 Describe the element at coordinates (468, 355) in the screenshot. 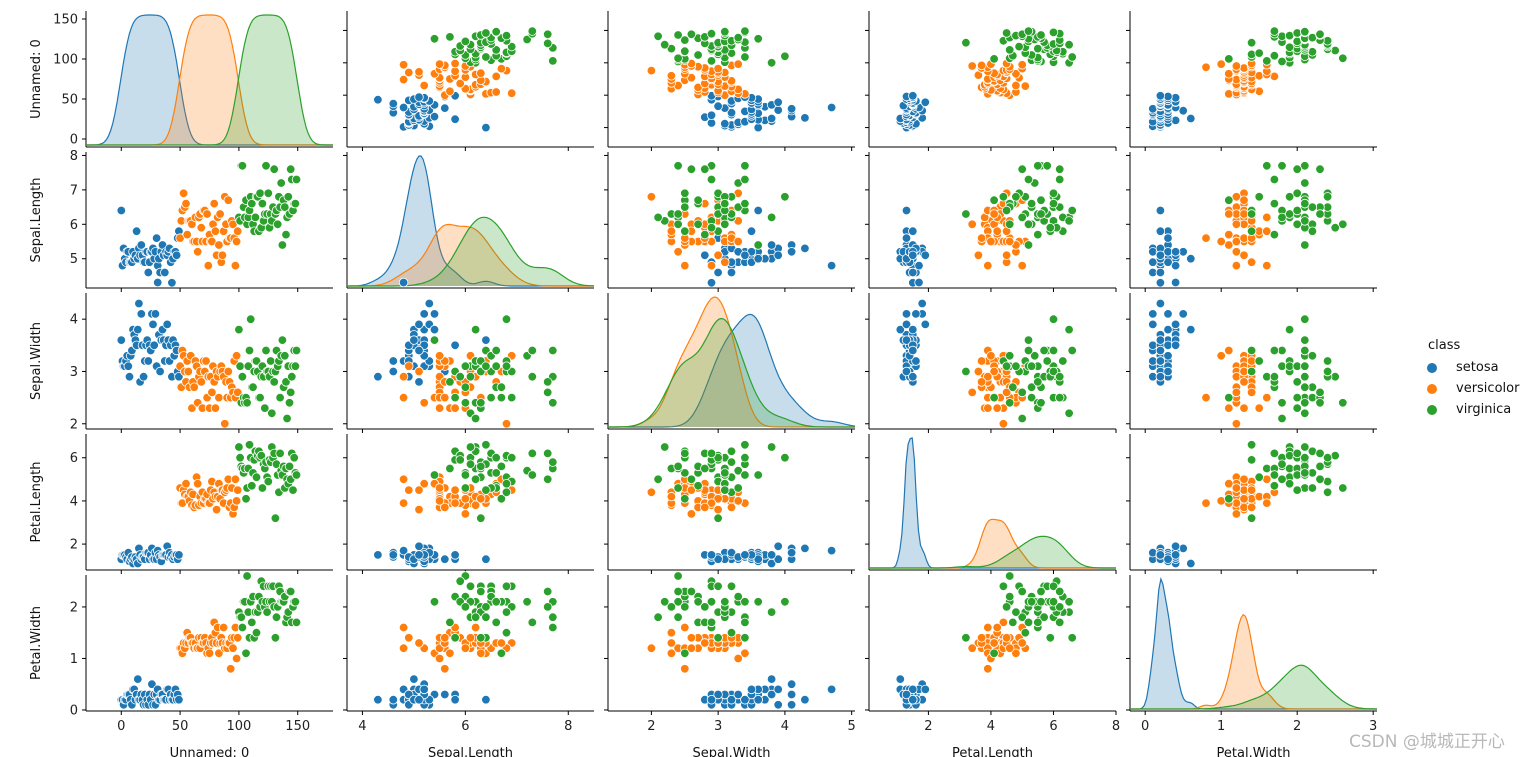

I see `panel-r2-c1` at that location.